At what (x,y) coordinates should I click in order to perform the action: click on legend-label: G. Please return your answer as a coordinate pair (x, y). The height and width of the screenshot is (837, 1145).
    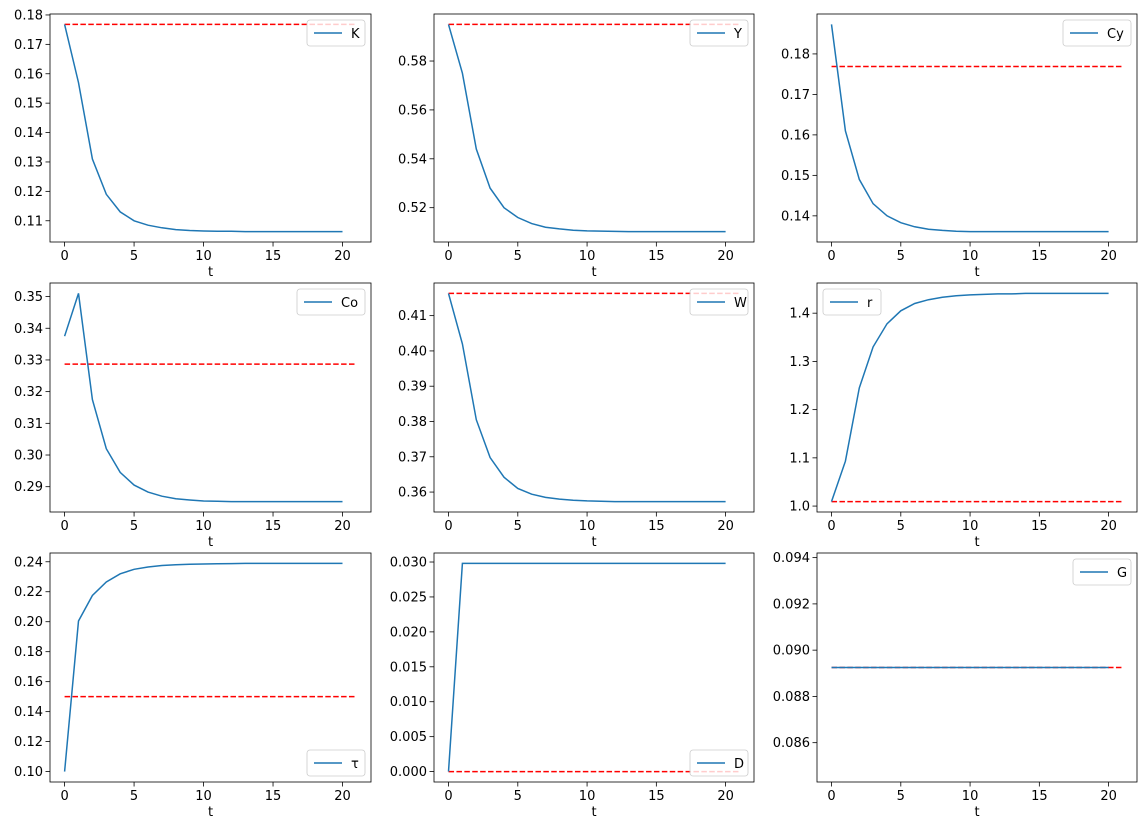
    Looking at the image, I should click on (1122, 573).